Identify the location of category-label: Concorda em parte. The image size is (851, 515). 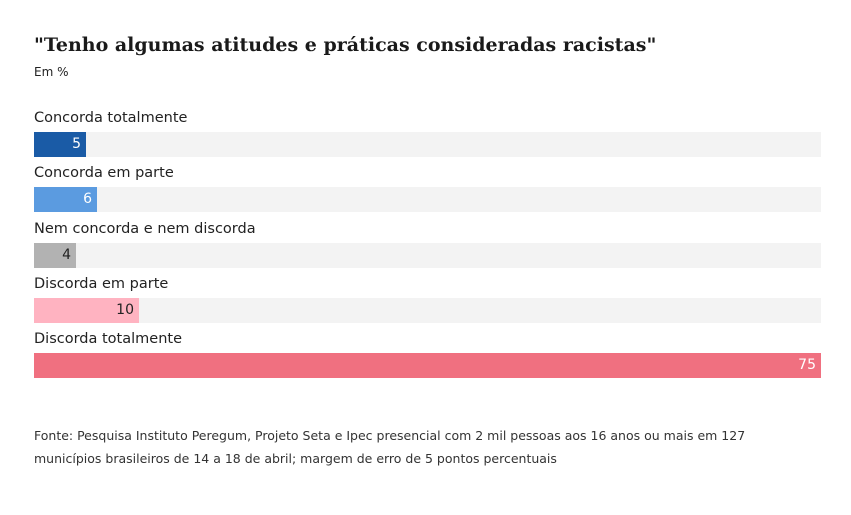
(104, 173).